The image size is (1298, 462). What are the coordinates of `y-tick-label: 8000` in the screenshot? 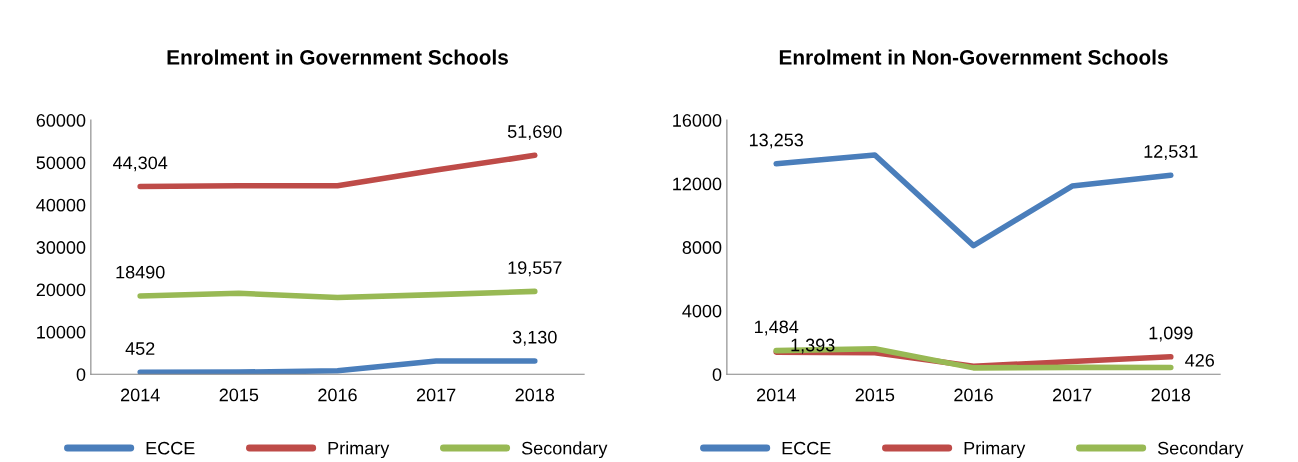 It's located at (702, 247).